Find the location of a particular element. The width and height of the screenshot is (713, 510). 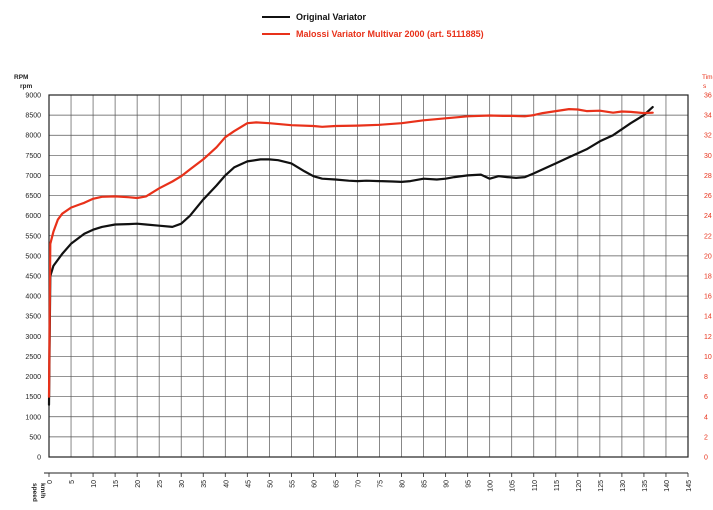

x-tick-label: 70 is located at coordinates (358, 484).